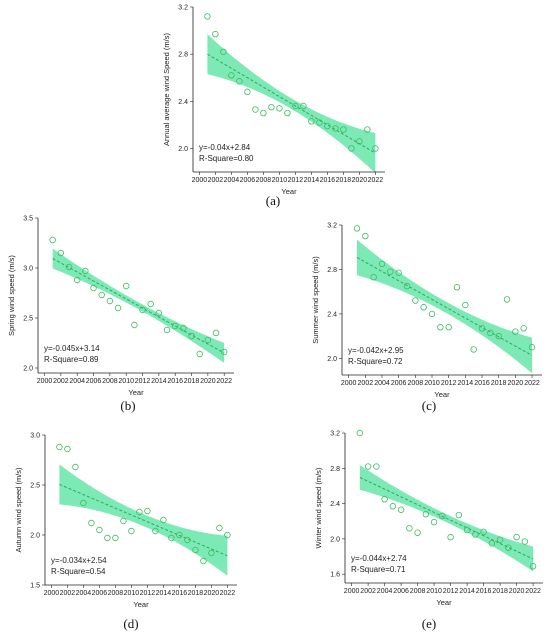 The image size is (550, 640). Describe the element at coordinates (28, 219) in the screenshot. I see `y-tick-label: 3.5` at that location.